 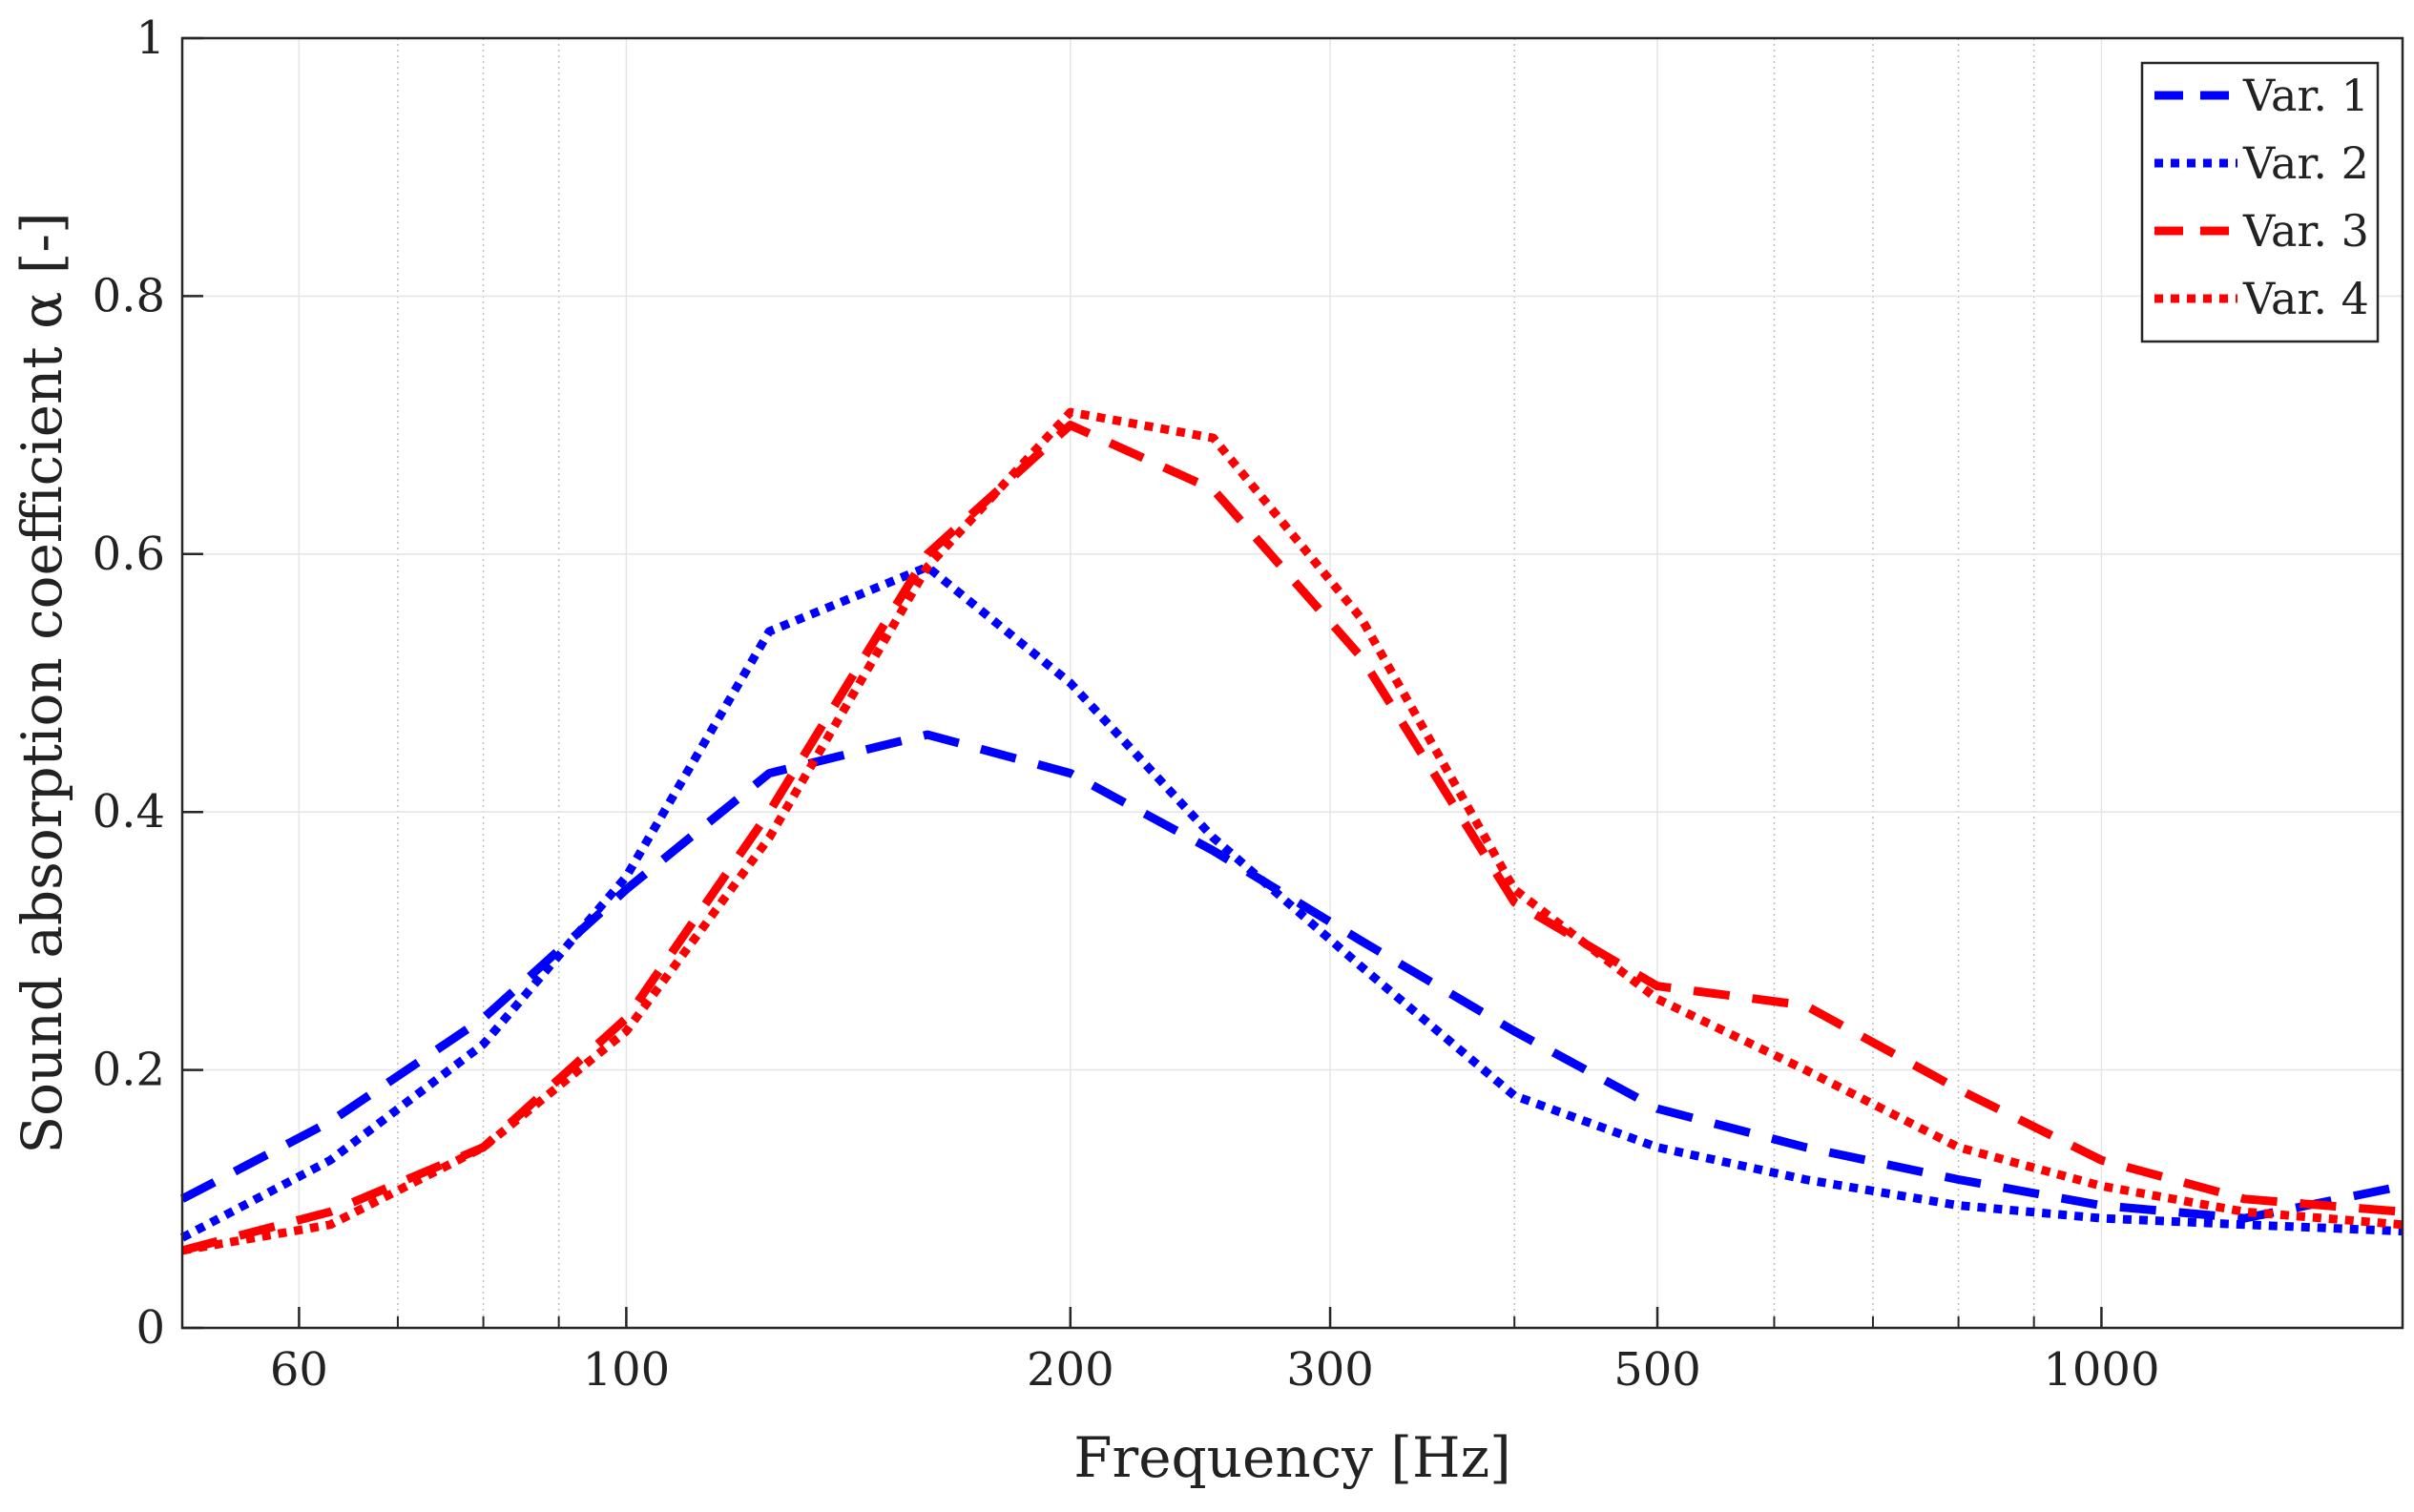 I want to click on x-tick-label: 300, so click(x=1330, y=1370).